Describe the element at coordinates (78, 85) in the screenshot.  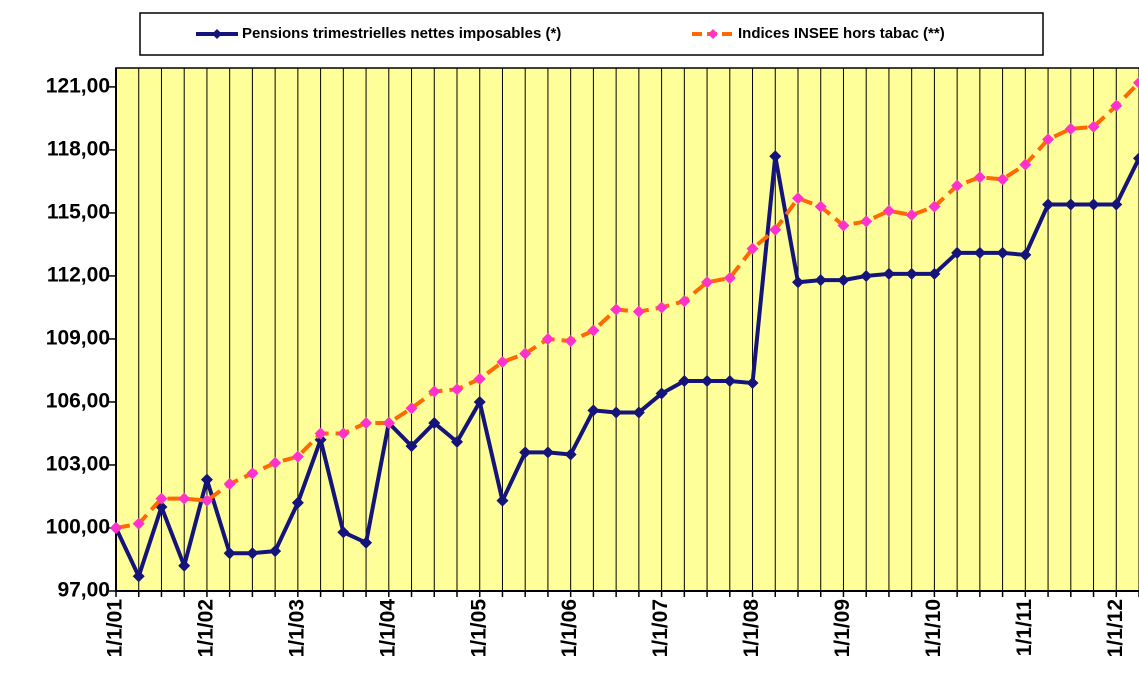
I see `y-tick-label: 121,00` at that location.